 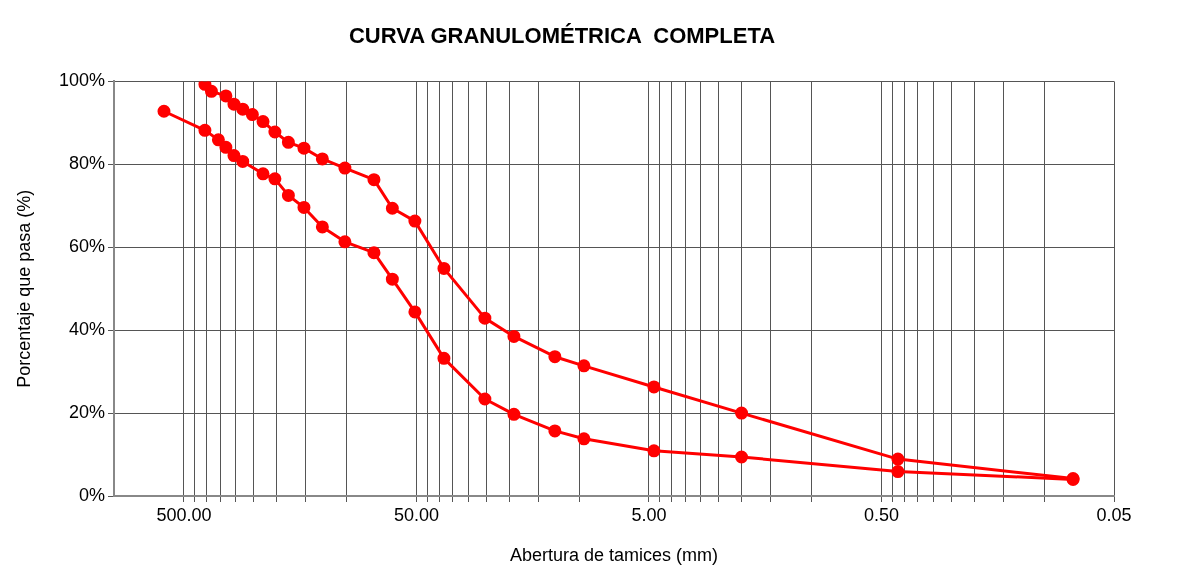 What do you see at coordinates (86, 163) in the screenshot?
I see `y-tick-label: 80%` at bounding box center [86, 163].